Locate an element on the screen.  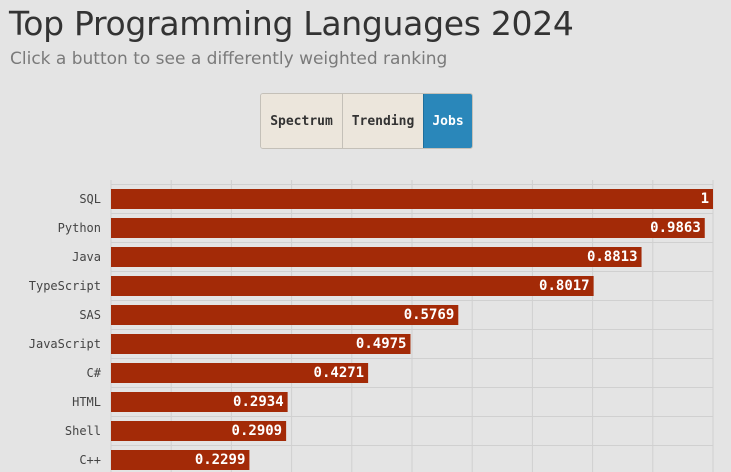
category-label: C++ is located at coordinates (90, 460).